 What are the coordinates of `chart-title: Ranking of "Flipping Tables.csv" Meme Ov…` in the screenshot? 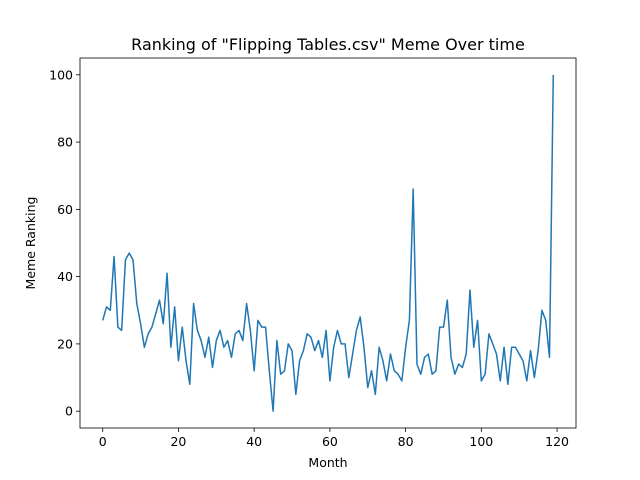 It's located at (328, 44).